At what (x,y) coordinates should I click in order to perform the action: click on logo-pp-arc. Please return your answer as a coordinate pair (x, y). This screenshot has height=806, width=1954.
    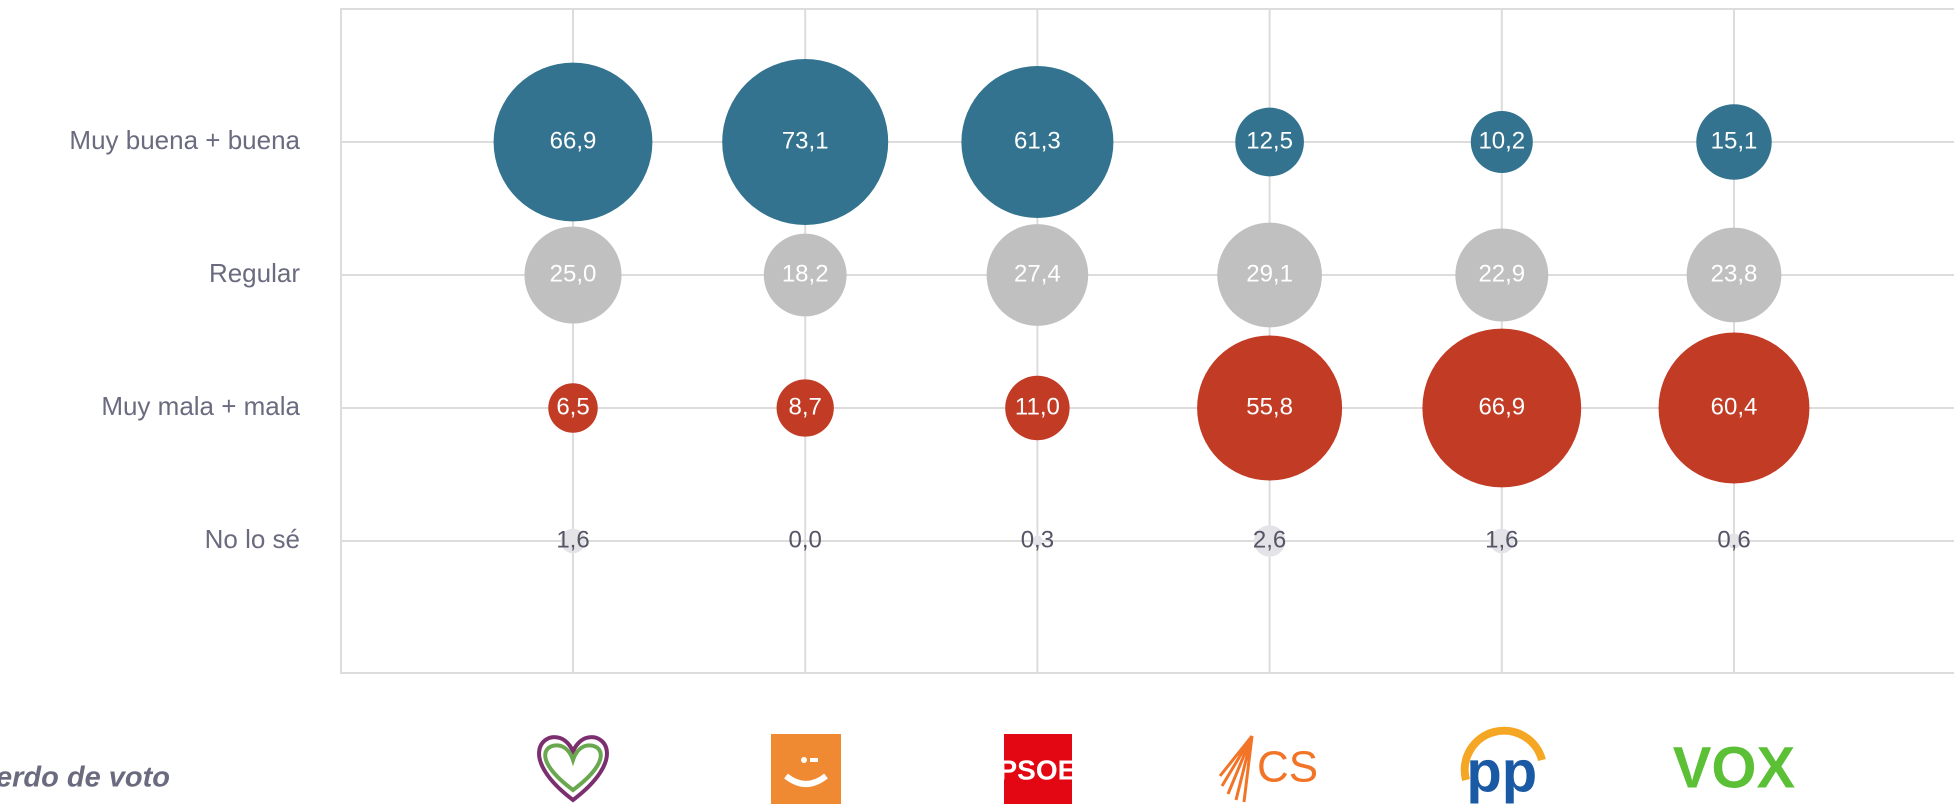
    Looking at the image, I should click on (1503, 754).